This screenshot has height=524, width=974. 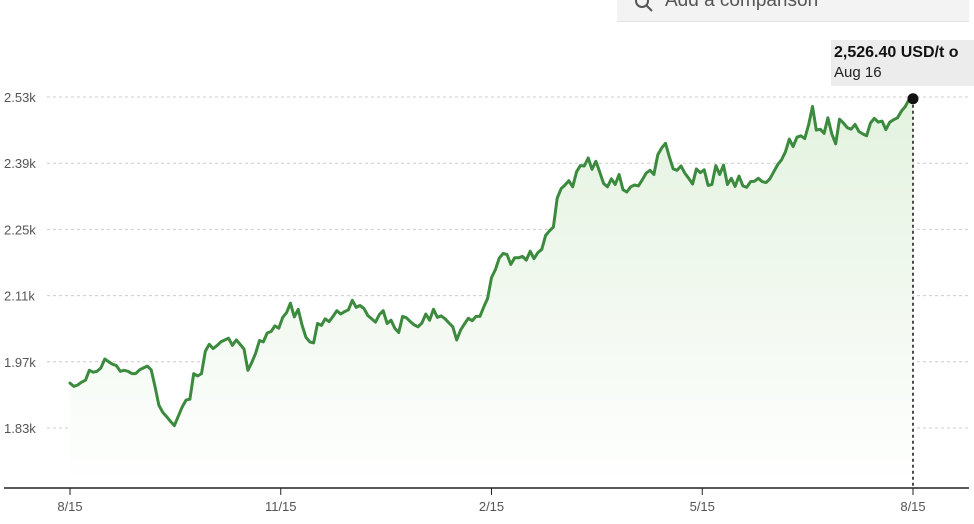 What do you see at coordinates (644, 6) in the screenshot?
I see `search-icon` at bounding box center [644, 6].